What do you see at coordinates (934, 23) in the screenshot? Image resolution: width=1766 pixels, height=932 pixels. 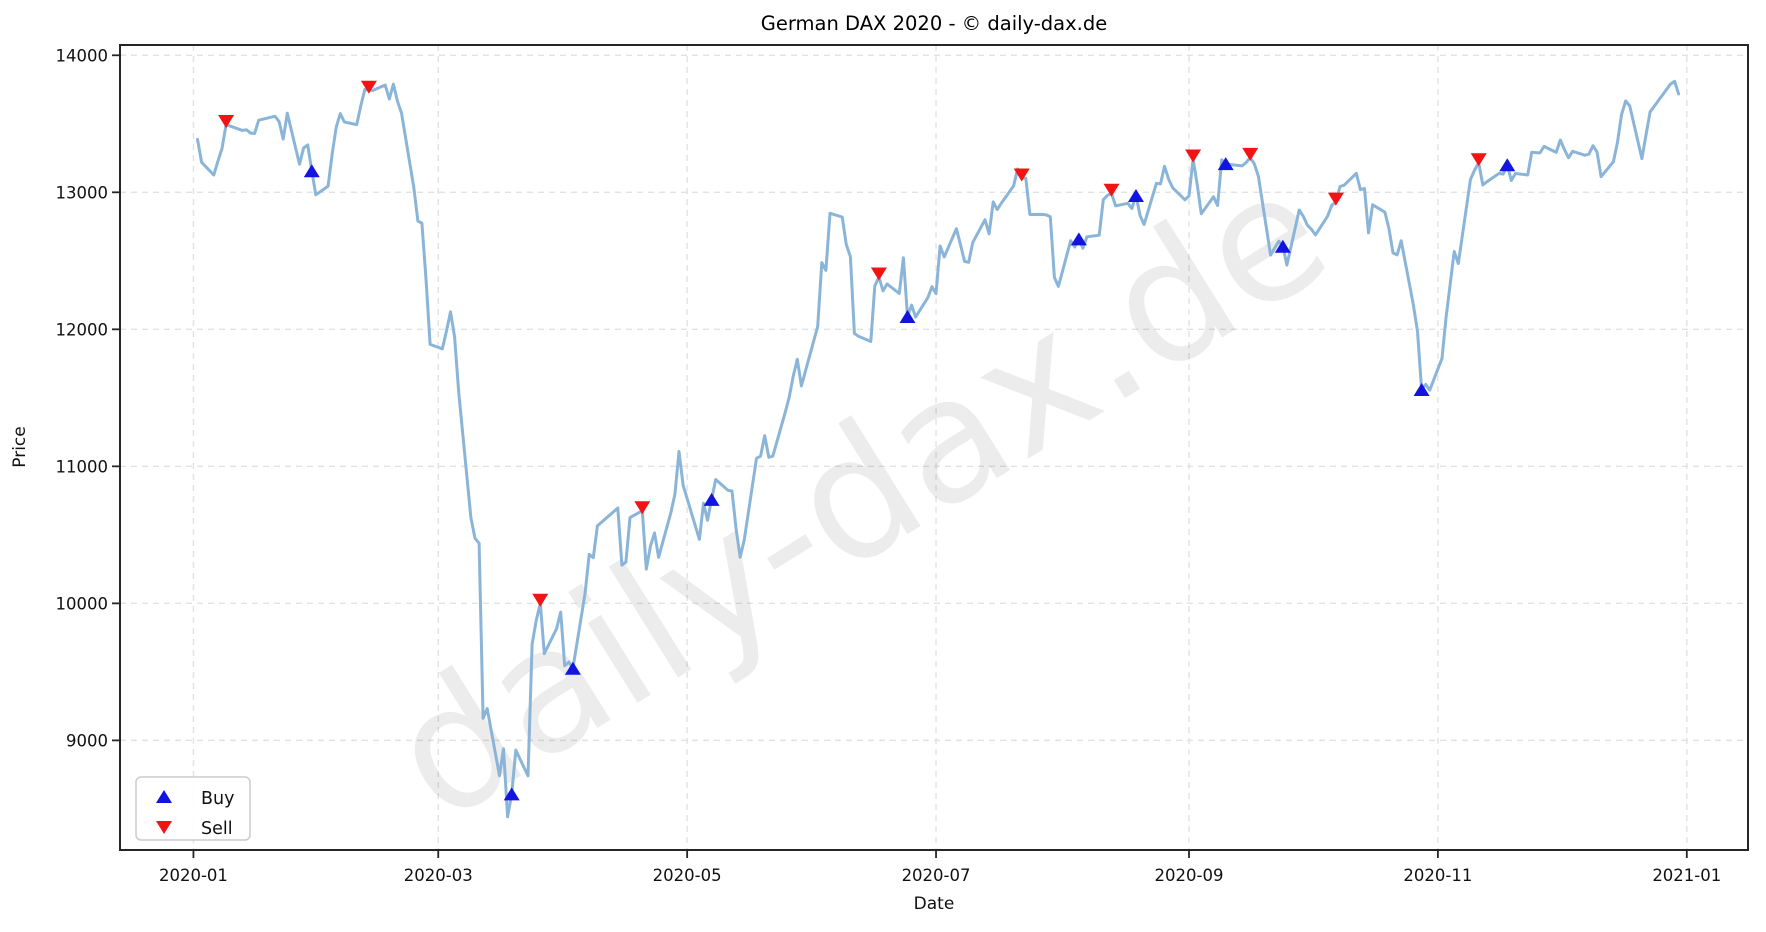 I see `chart-title: German DAX 2020 - © daily-dax.de` at bounding box center [934, 23].